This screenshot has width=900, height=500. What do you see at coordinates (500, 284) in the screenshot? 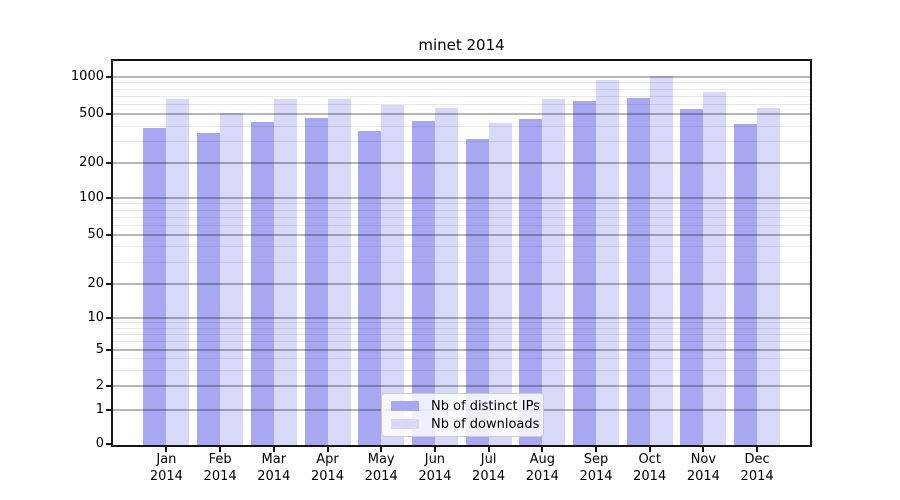
I see `bar-downloads-jul` at bounding box center [500, 284].